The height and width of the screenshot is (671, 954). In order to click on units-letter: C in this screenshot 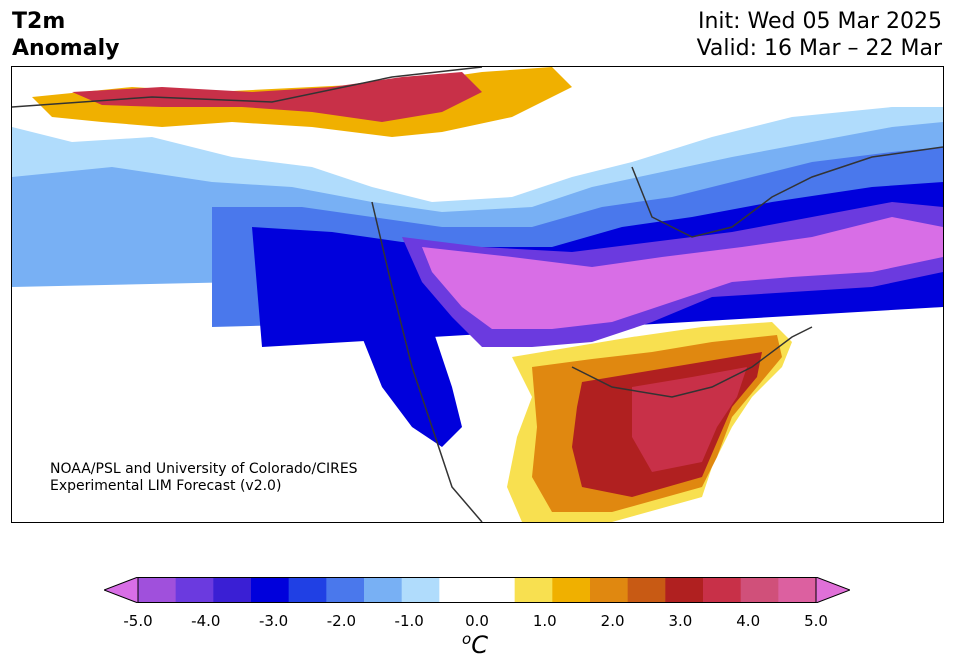, I will do `click(479, 645)`.